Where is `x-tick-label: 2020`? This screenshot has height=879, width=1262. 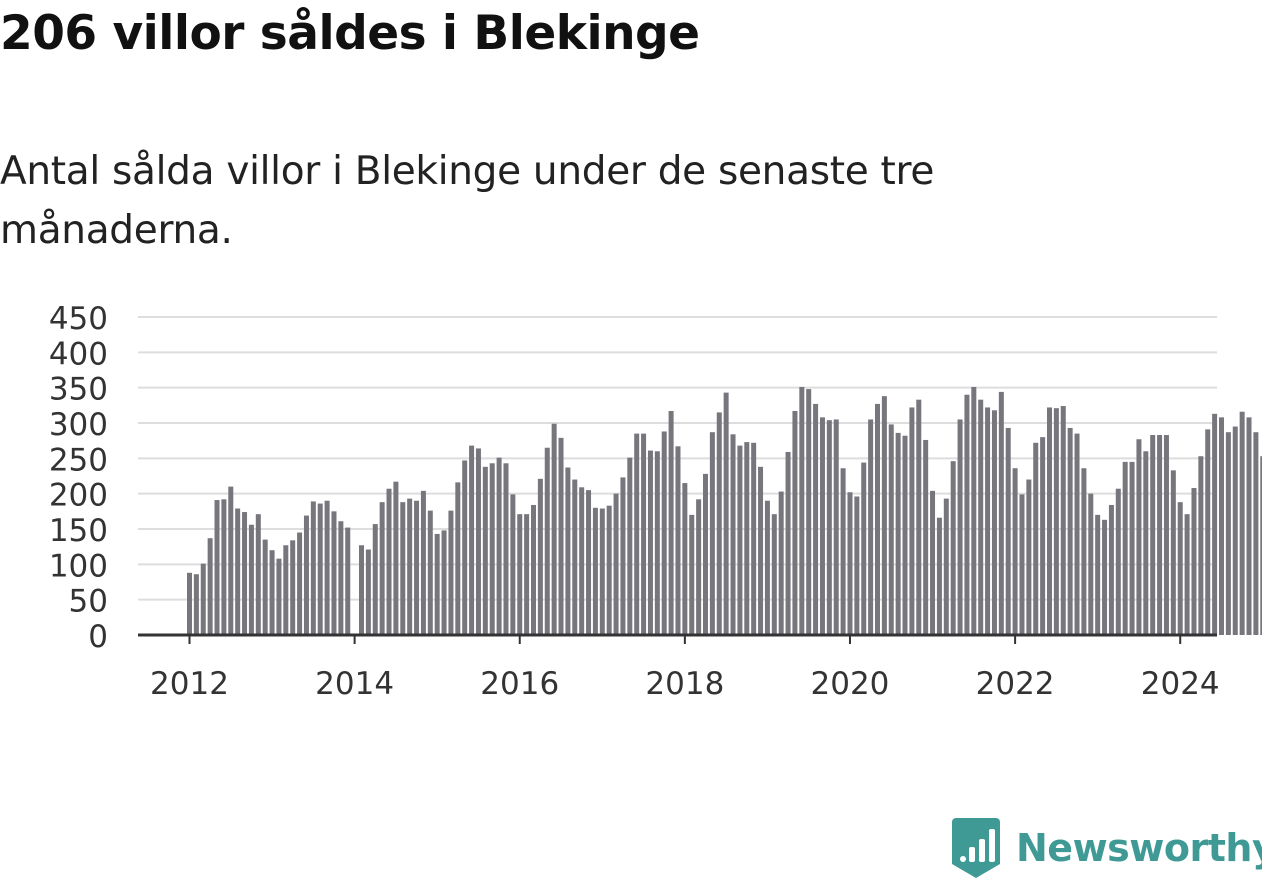
x-tick-label: 2020 is located at coordinates (850, 684).